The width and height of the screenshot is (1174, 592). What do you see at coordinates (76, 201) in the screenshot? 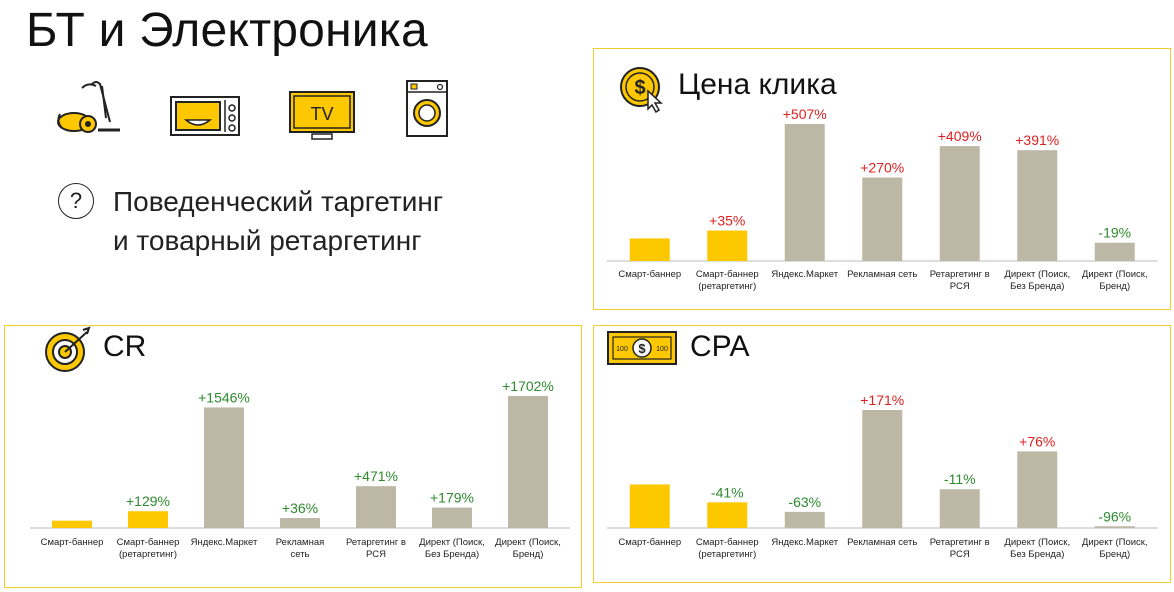
I see `question-icon: ?` at bounding box center [76, 201].